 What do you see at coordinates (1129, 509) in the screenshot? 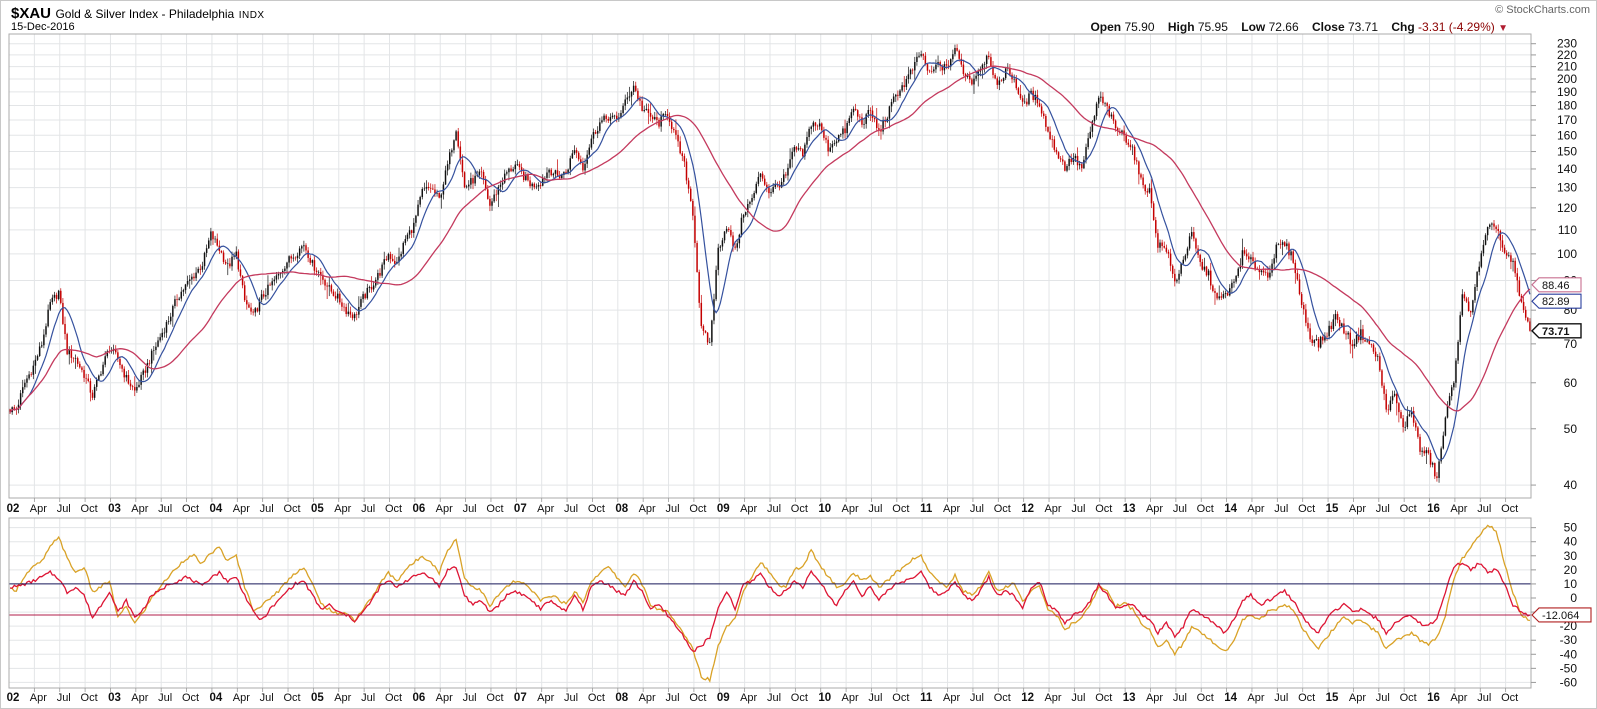
I see `svg-text: 13` at bounding box center [1129, 509].